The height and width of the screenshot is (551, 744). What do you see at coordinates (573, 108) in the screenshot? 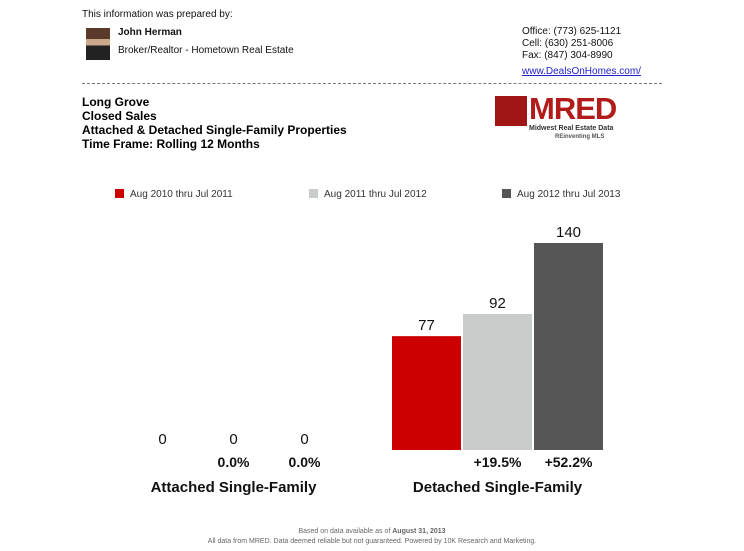
I see `logo-name: MRED` at bounding box center [573, 108].